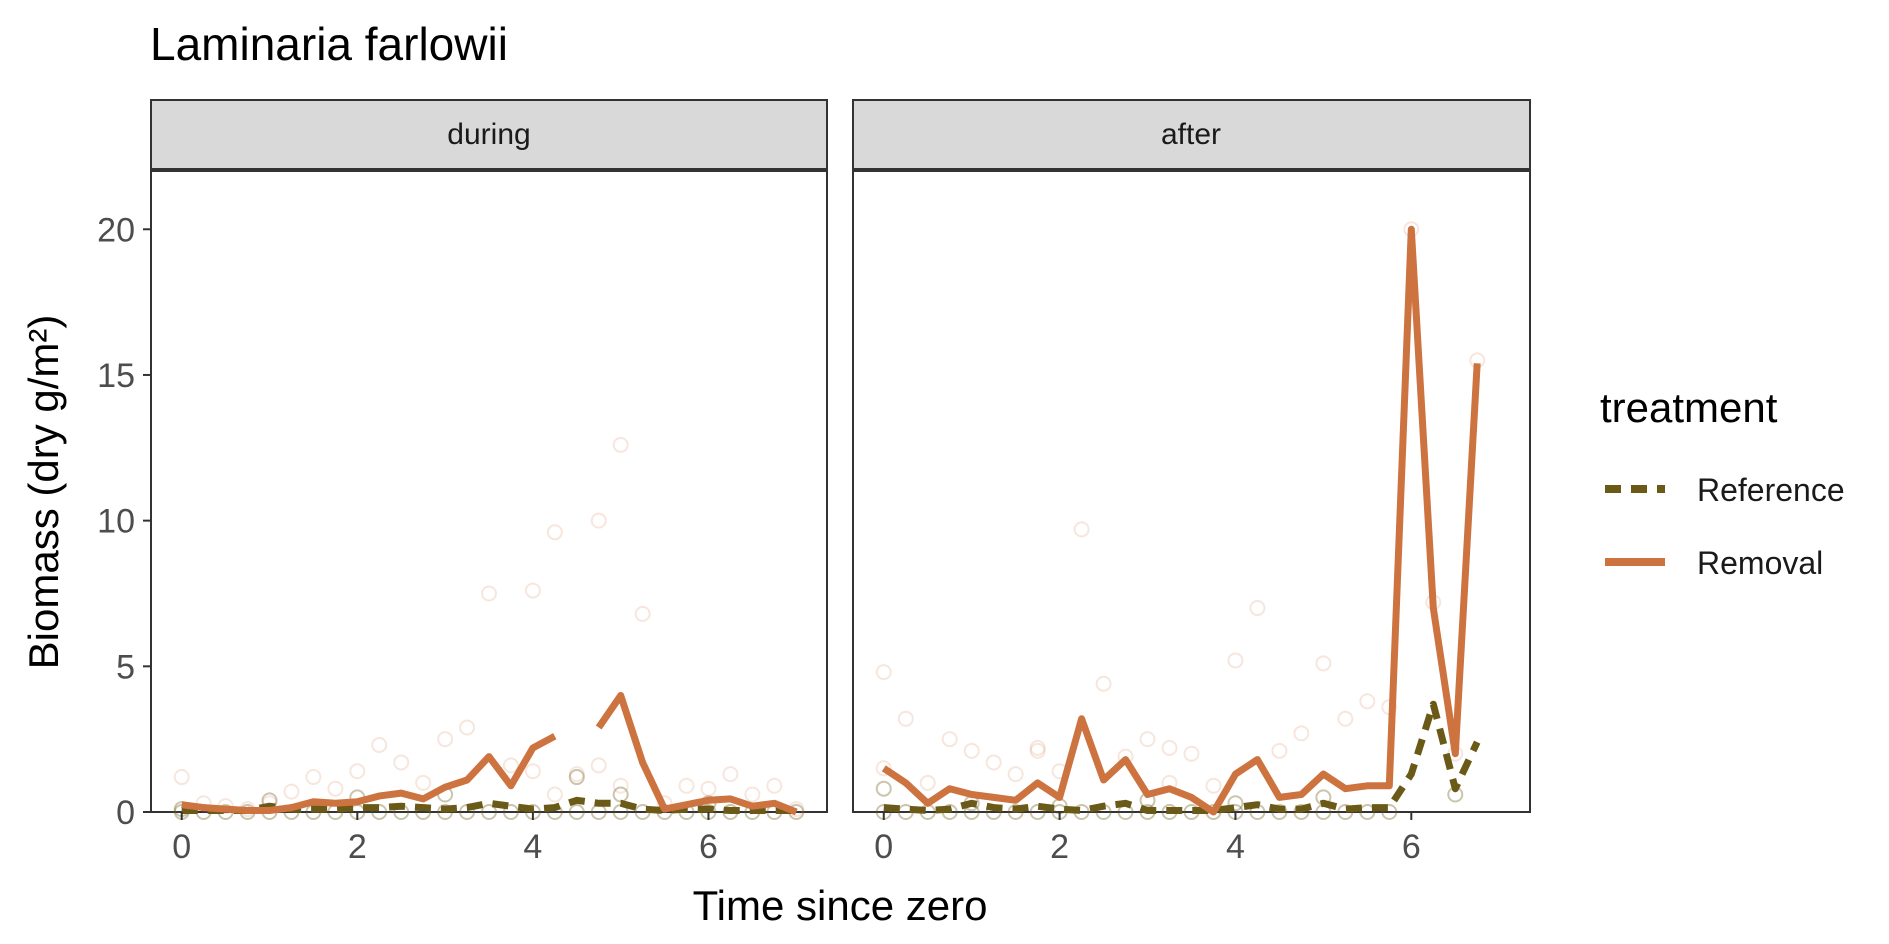 This screenshot has width=1889, height=944. What do you see at coordinates (125, 667) in the screenshot?
I see `y-tick-label-5: 5` at bounding box center [125, 667].